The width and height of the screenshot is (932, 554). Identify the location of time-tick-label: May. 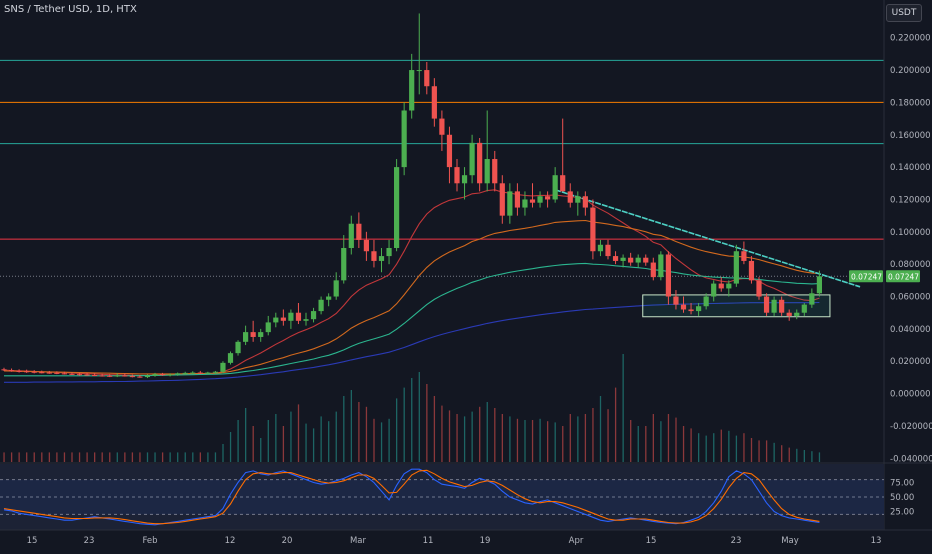
(790, 541).